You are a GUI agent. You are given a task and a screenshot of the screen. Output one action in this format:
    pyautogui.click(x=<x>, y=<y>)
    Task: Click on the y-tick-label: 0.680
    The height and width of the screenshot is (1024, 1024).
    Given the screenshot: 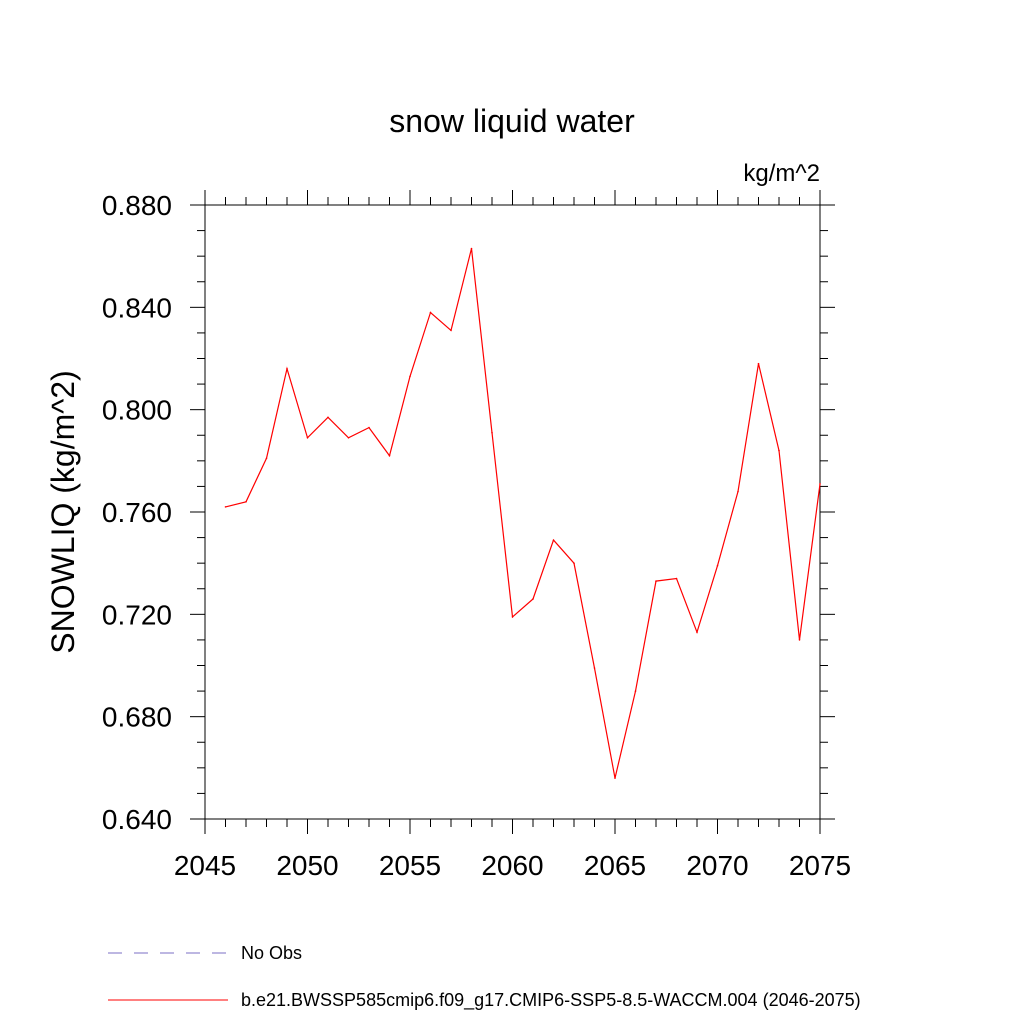 What is the action you would take?
    pyautogui.click(x=137, y=717)
    